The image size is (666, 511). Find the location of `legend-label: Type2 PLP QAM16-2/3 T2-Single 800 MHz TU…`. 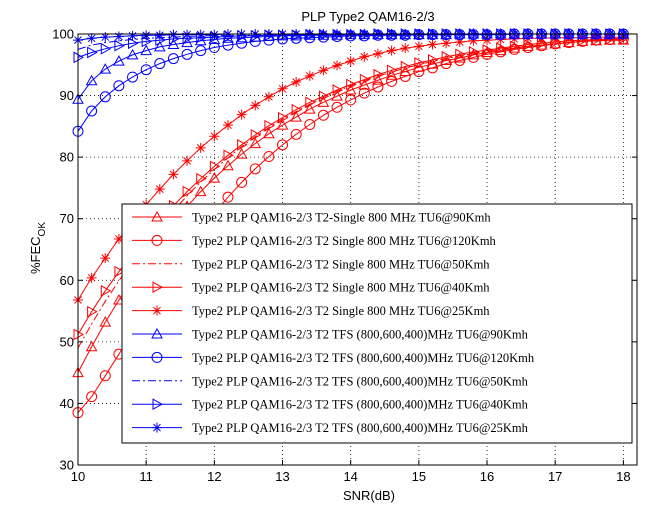

legend-label: Type2 PLP QAM16-2/3 T2-Single 800 MHz TU… is located at coordinates (341, 218).